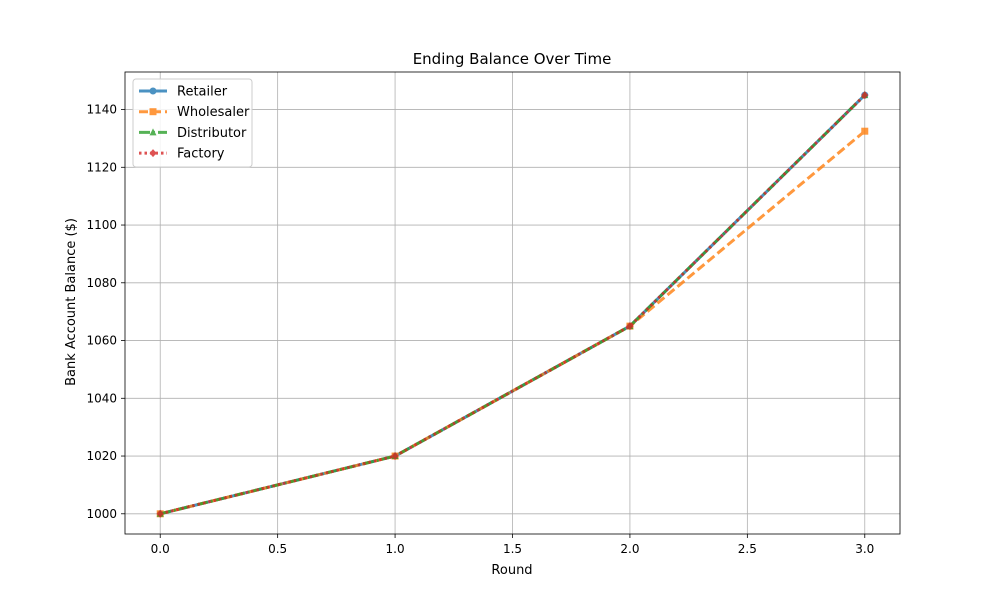 The image size is (1000, 600). I want to click on x-tick-label: 2.5, so click(747, 549).